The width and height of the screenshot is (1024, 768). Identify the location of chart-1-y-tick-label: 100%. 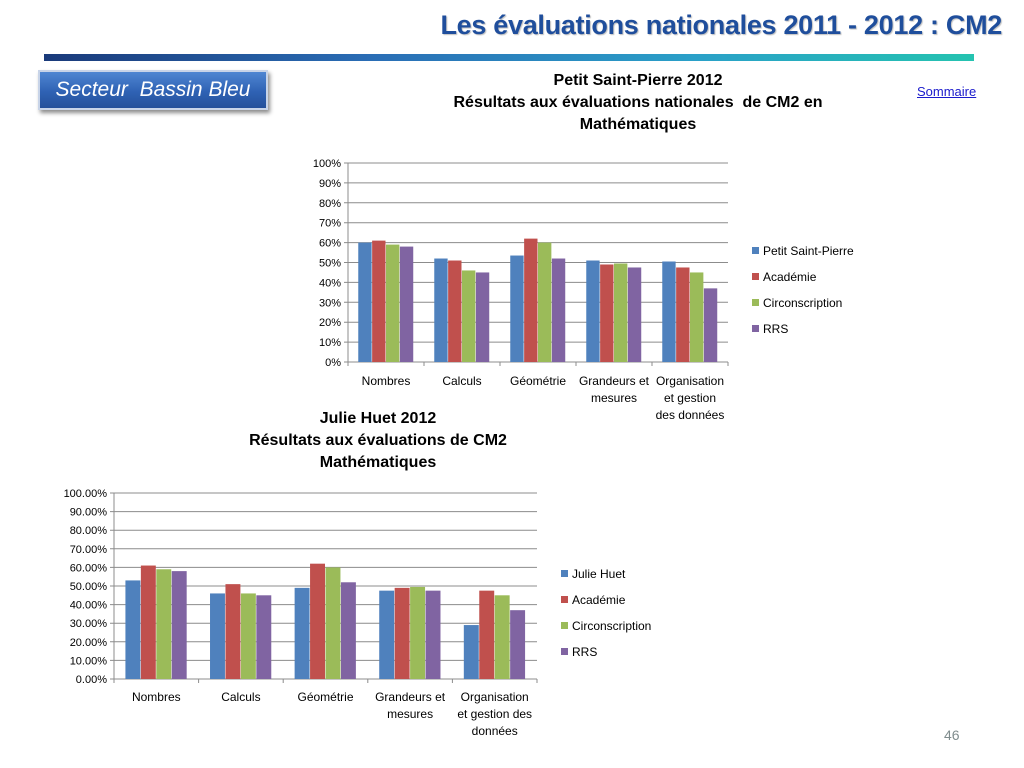
(327, 164).